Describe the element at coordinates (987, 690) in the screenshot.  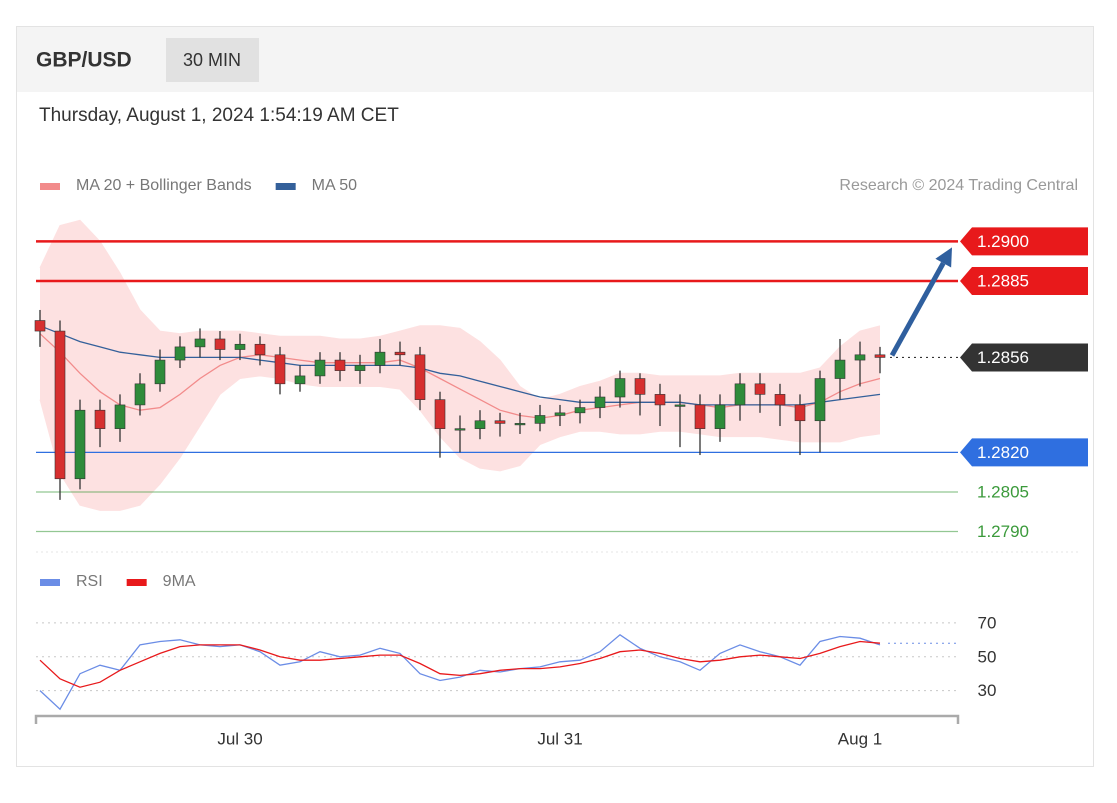
I see `y-tick-label: 30` at that location.